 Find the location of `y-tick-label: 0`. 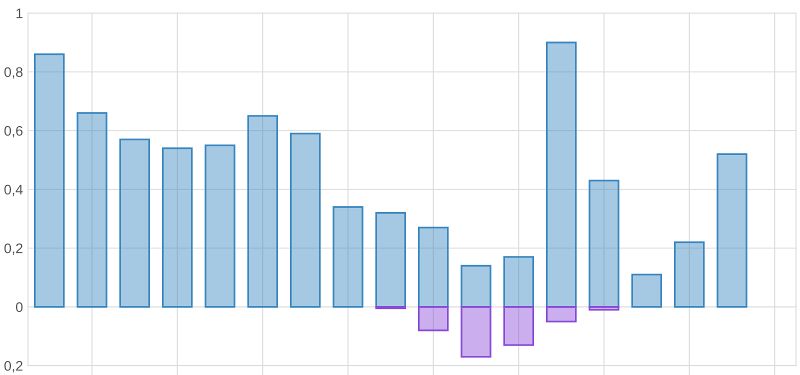

y-tick-label: 0 is located at coordinates (19, 307).